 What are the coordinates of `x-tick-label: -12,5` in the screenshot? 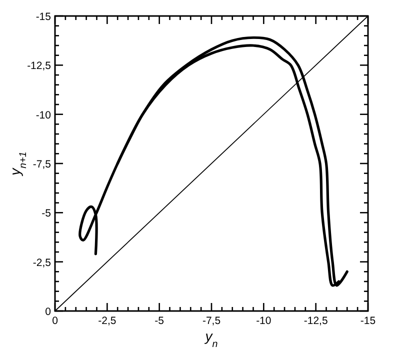 It's located at (316, 321).